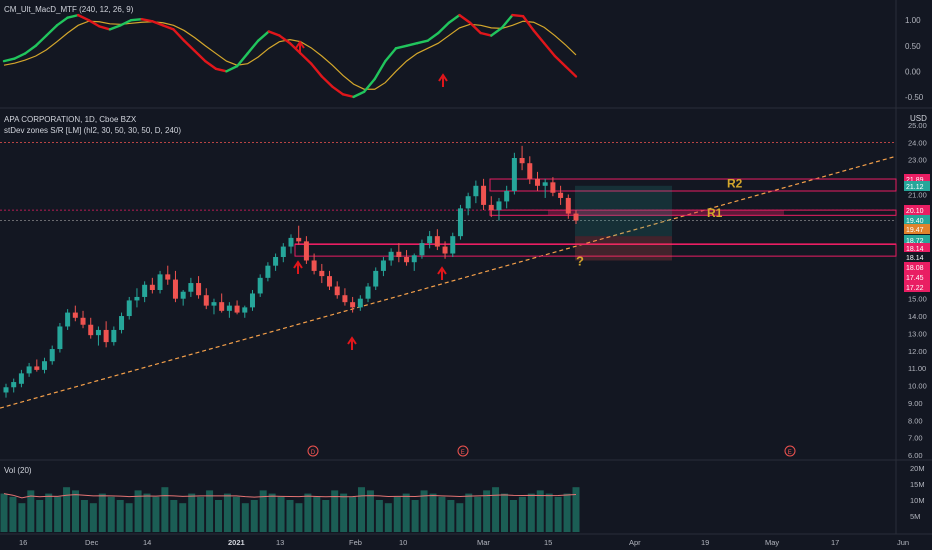 This screenshot has width=932, height=550. Describe the element at coordinates (915, 180) in the screenshot. I see `price-badge-text: 21.89` at that location.